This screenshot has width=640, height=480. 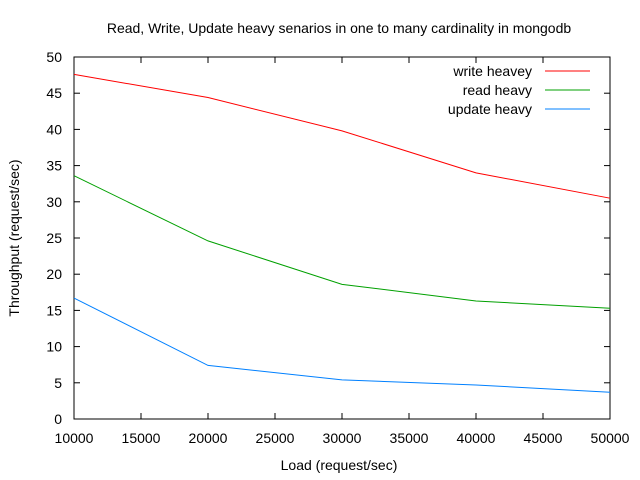 I want to click on y-tick-label: 10, so click(x=54, y=347).